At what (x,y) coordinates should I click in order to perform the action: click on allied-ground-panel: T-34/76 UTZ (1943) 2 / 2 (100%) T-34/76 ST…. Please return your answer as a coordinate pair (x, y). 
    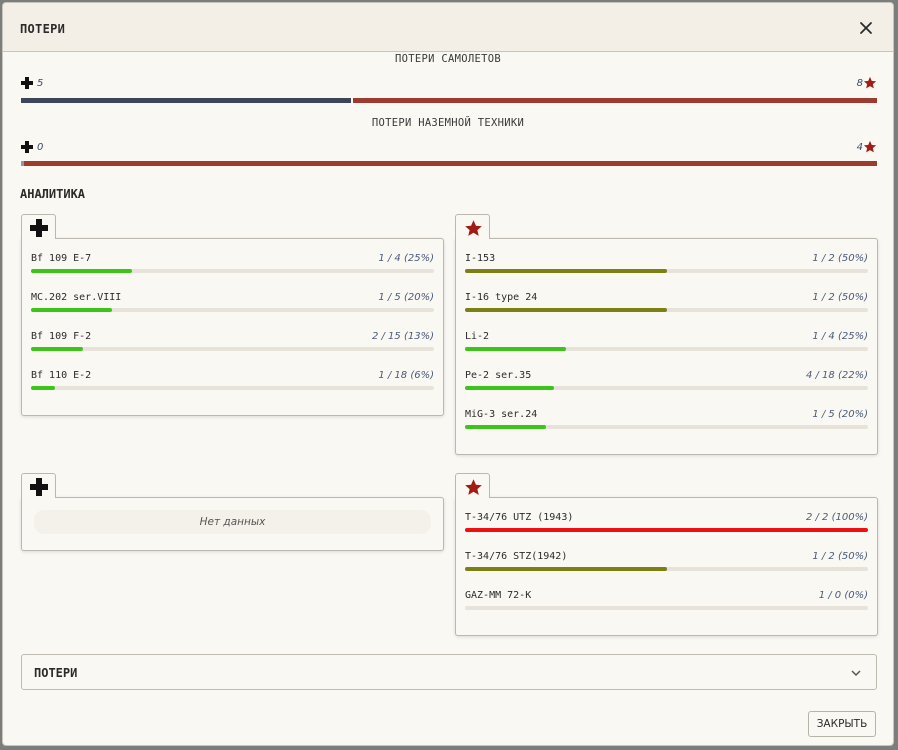
    Looking at the image, I should click on (666, 554).